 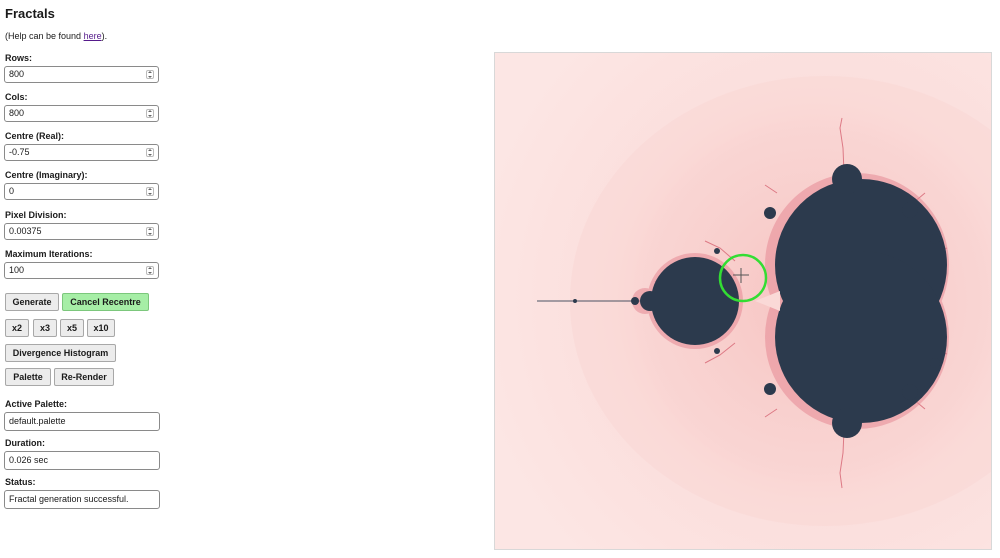 I want to click on centre-real-input: -0.75, so click(x=81, y=152).